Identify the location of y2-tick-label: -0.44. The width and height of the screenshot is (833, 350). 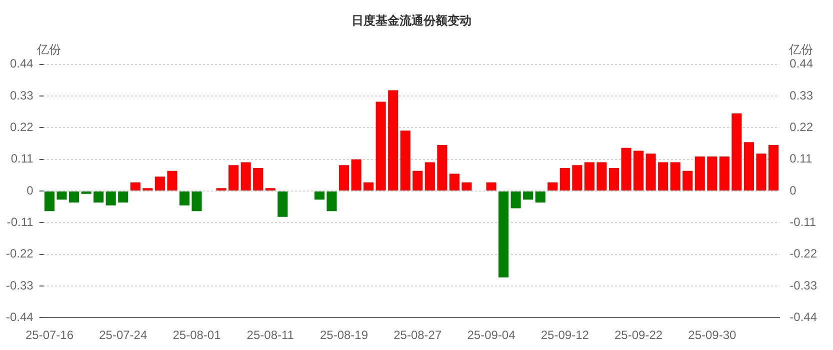
(804, 317).